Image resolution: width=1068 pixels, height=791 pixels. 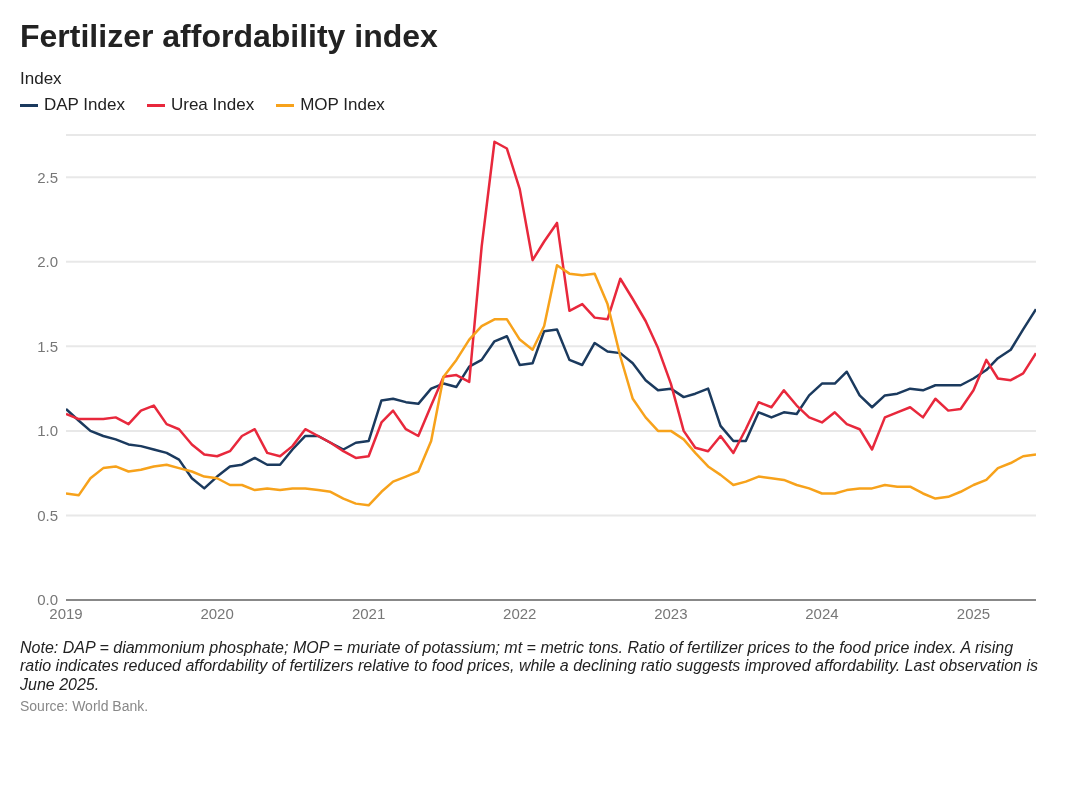 What do you see at coordinates (47, 177) in the screenshot?
I see `y-tick-label: 2.5` at bounding box center [47, 177].